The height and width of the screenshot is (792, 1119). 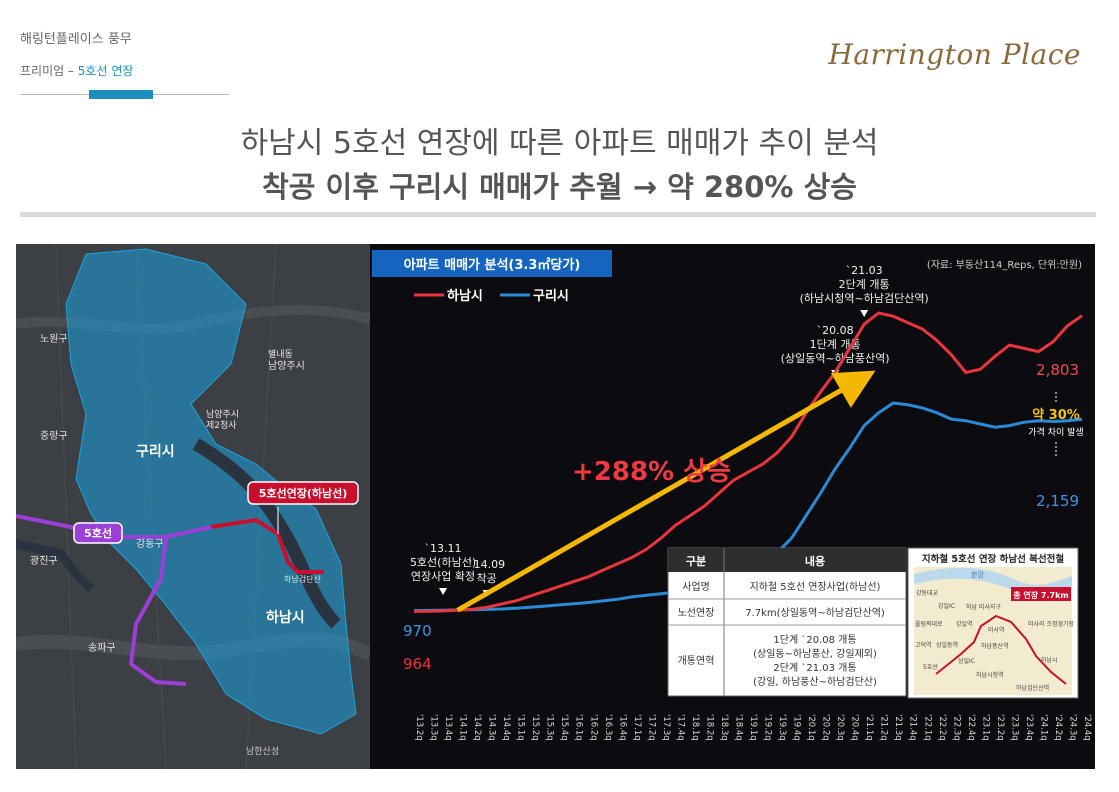 I want to click on x-tick-label: '23.3q, so click(x=1014, y=727).